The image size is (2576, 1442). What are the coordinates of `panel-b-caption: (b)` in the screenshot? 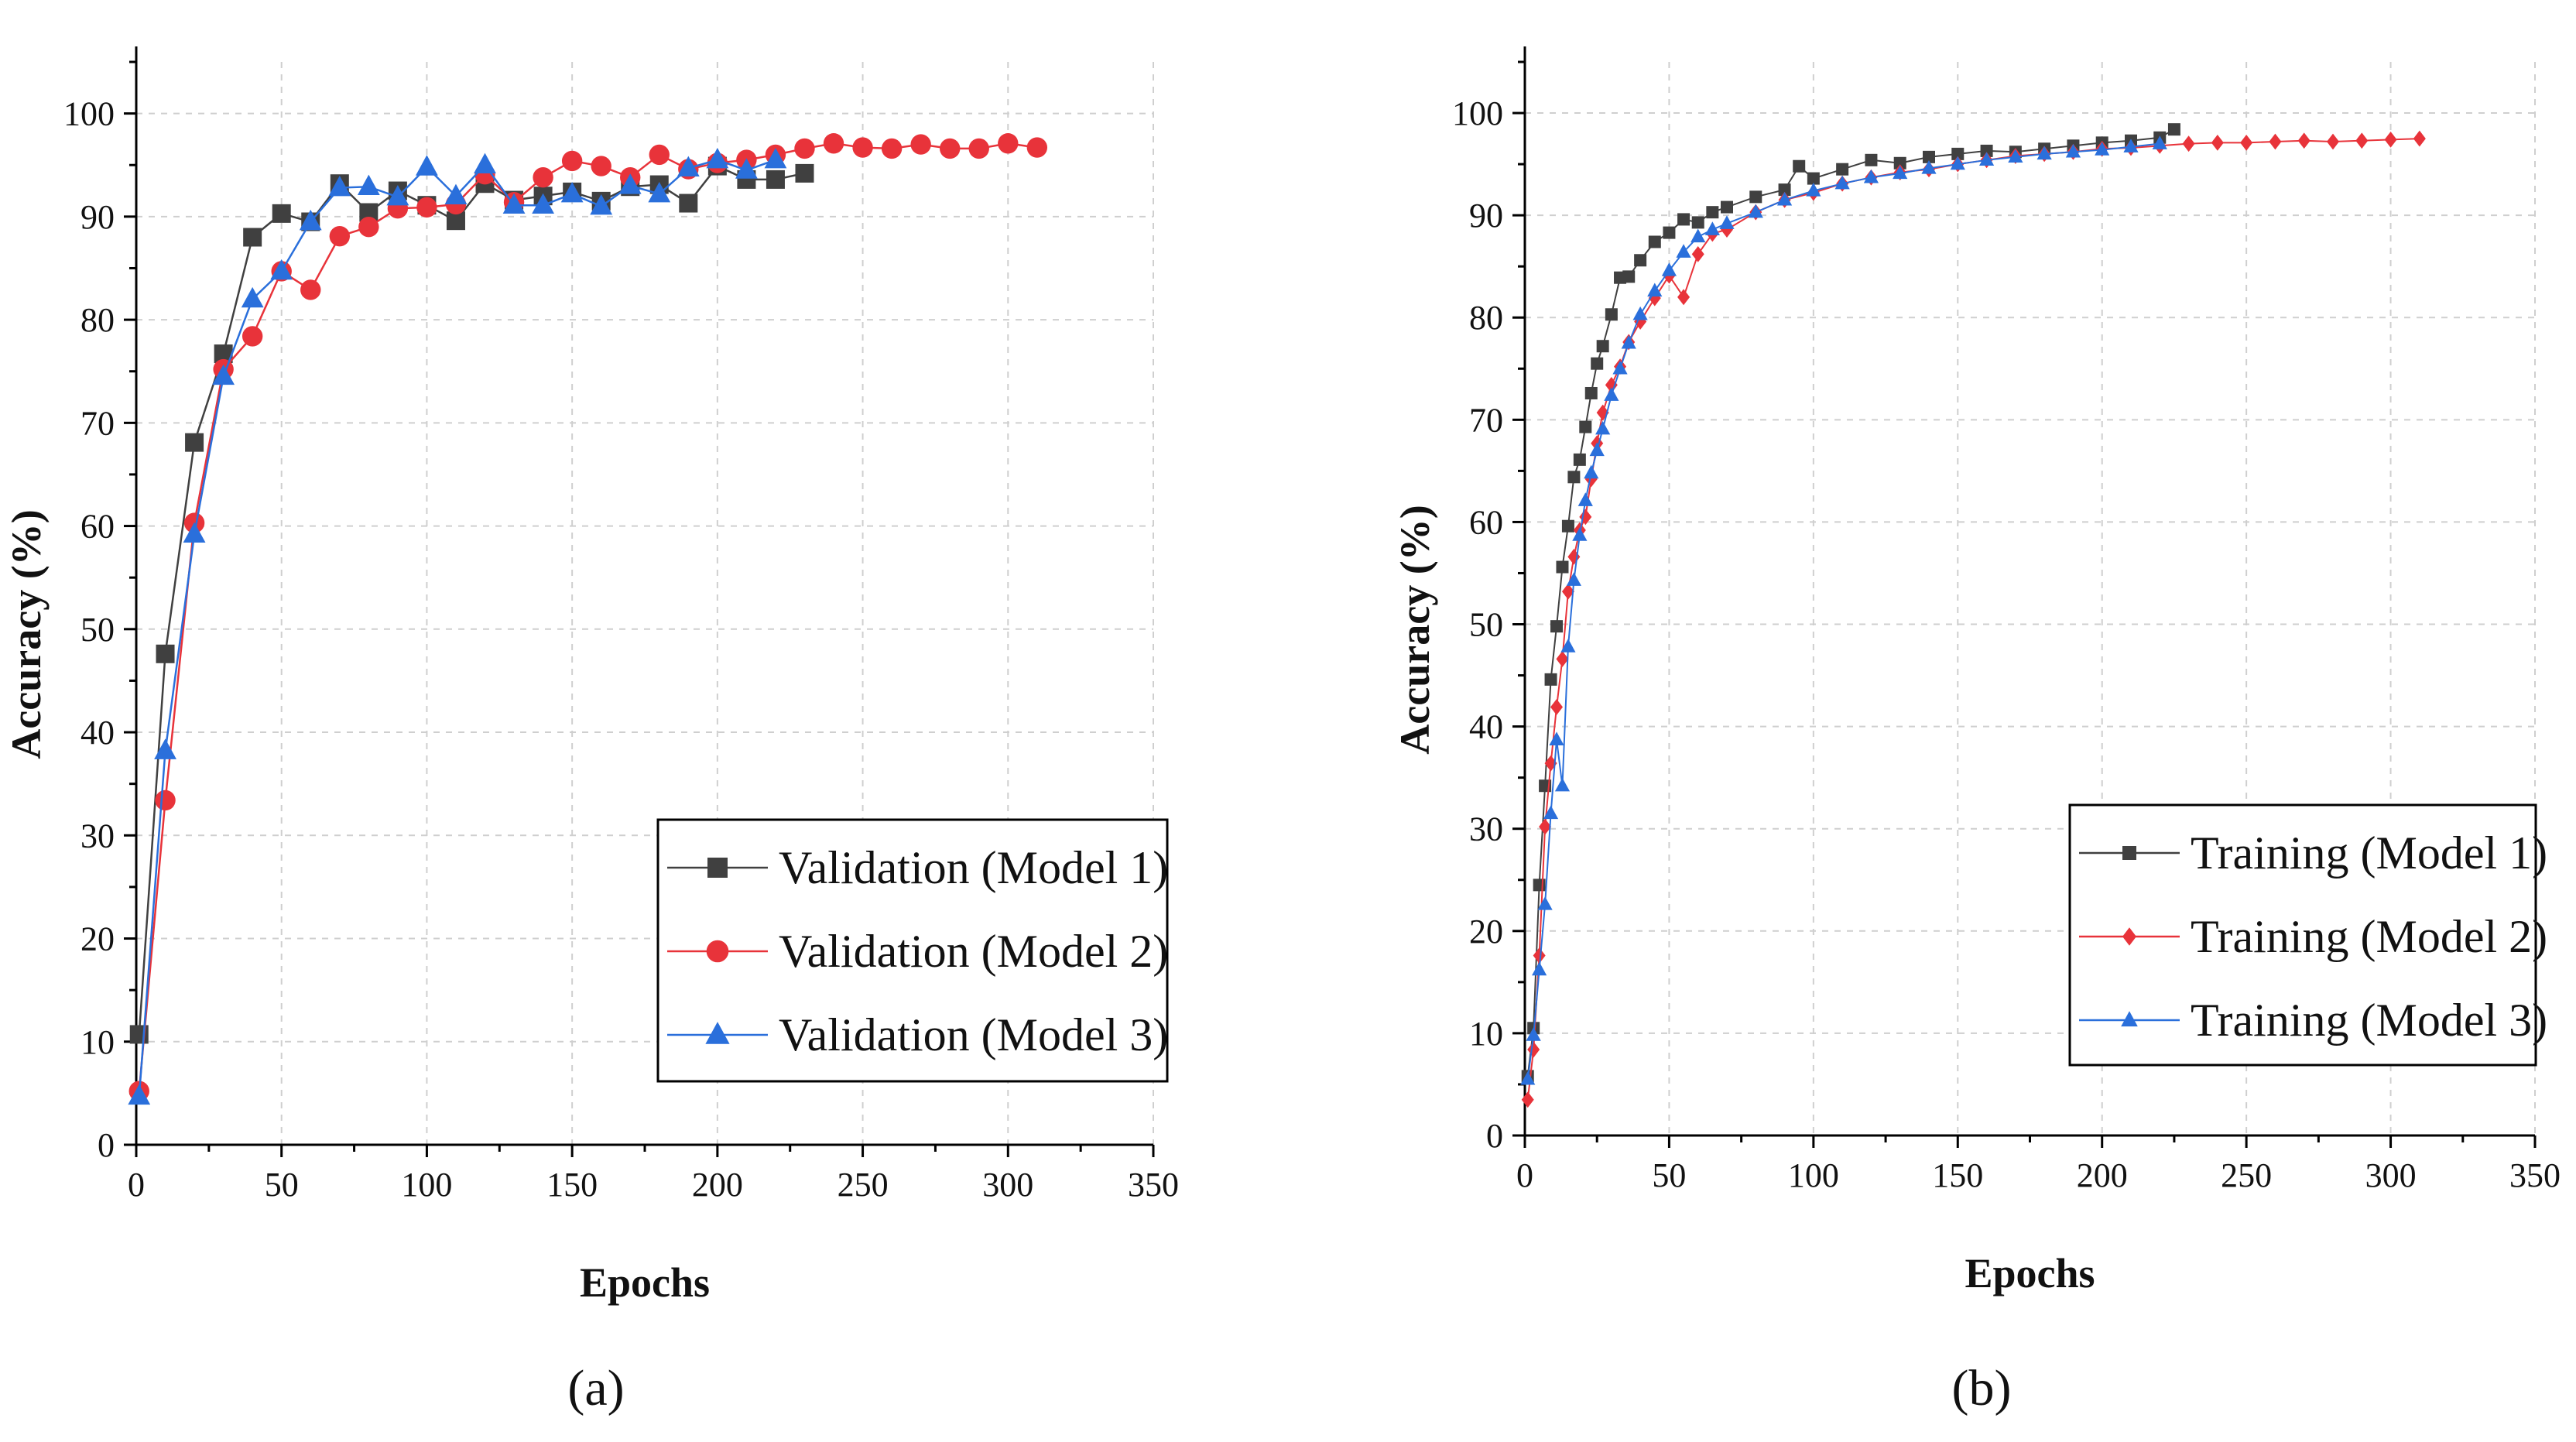 It's located at (1982, 1388).